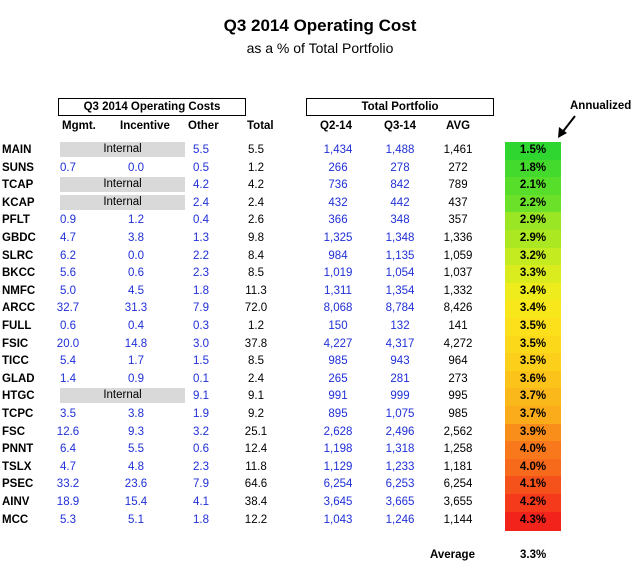  Describe the element at coordinates (256, 308) in the screenshot. I see `cell-total: 72.0` at that location.